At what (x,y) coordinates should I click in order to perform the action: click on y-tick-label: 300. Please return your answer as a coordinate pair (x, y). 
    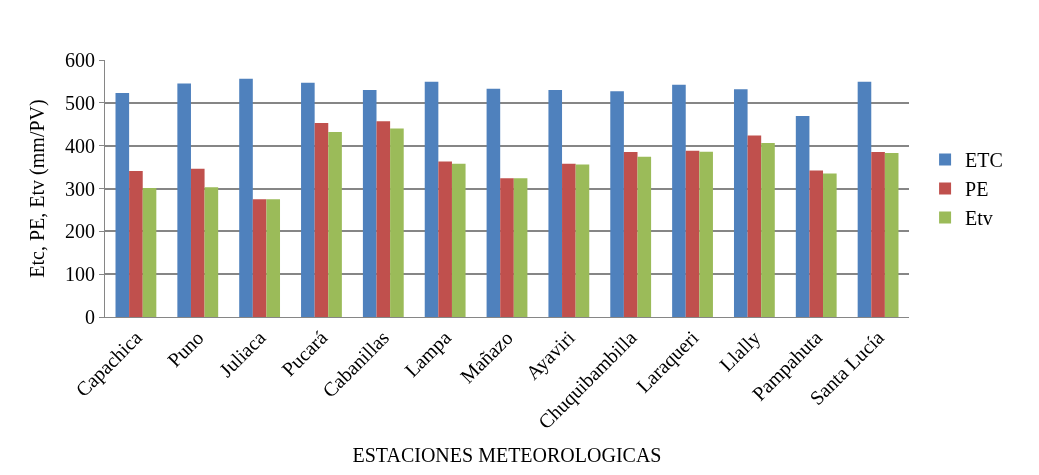
    Looking at the image, I should click on (80, 188).